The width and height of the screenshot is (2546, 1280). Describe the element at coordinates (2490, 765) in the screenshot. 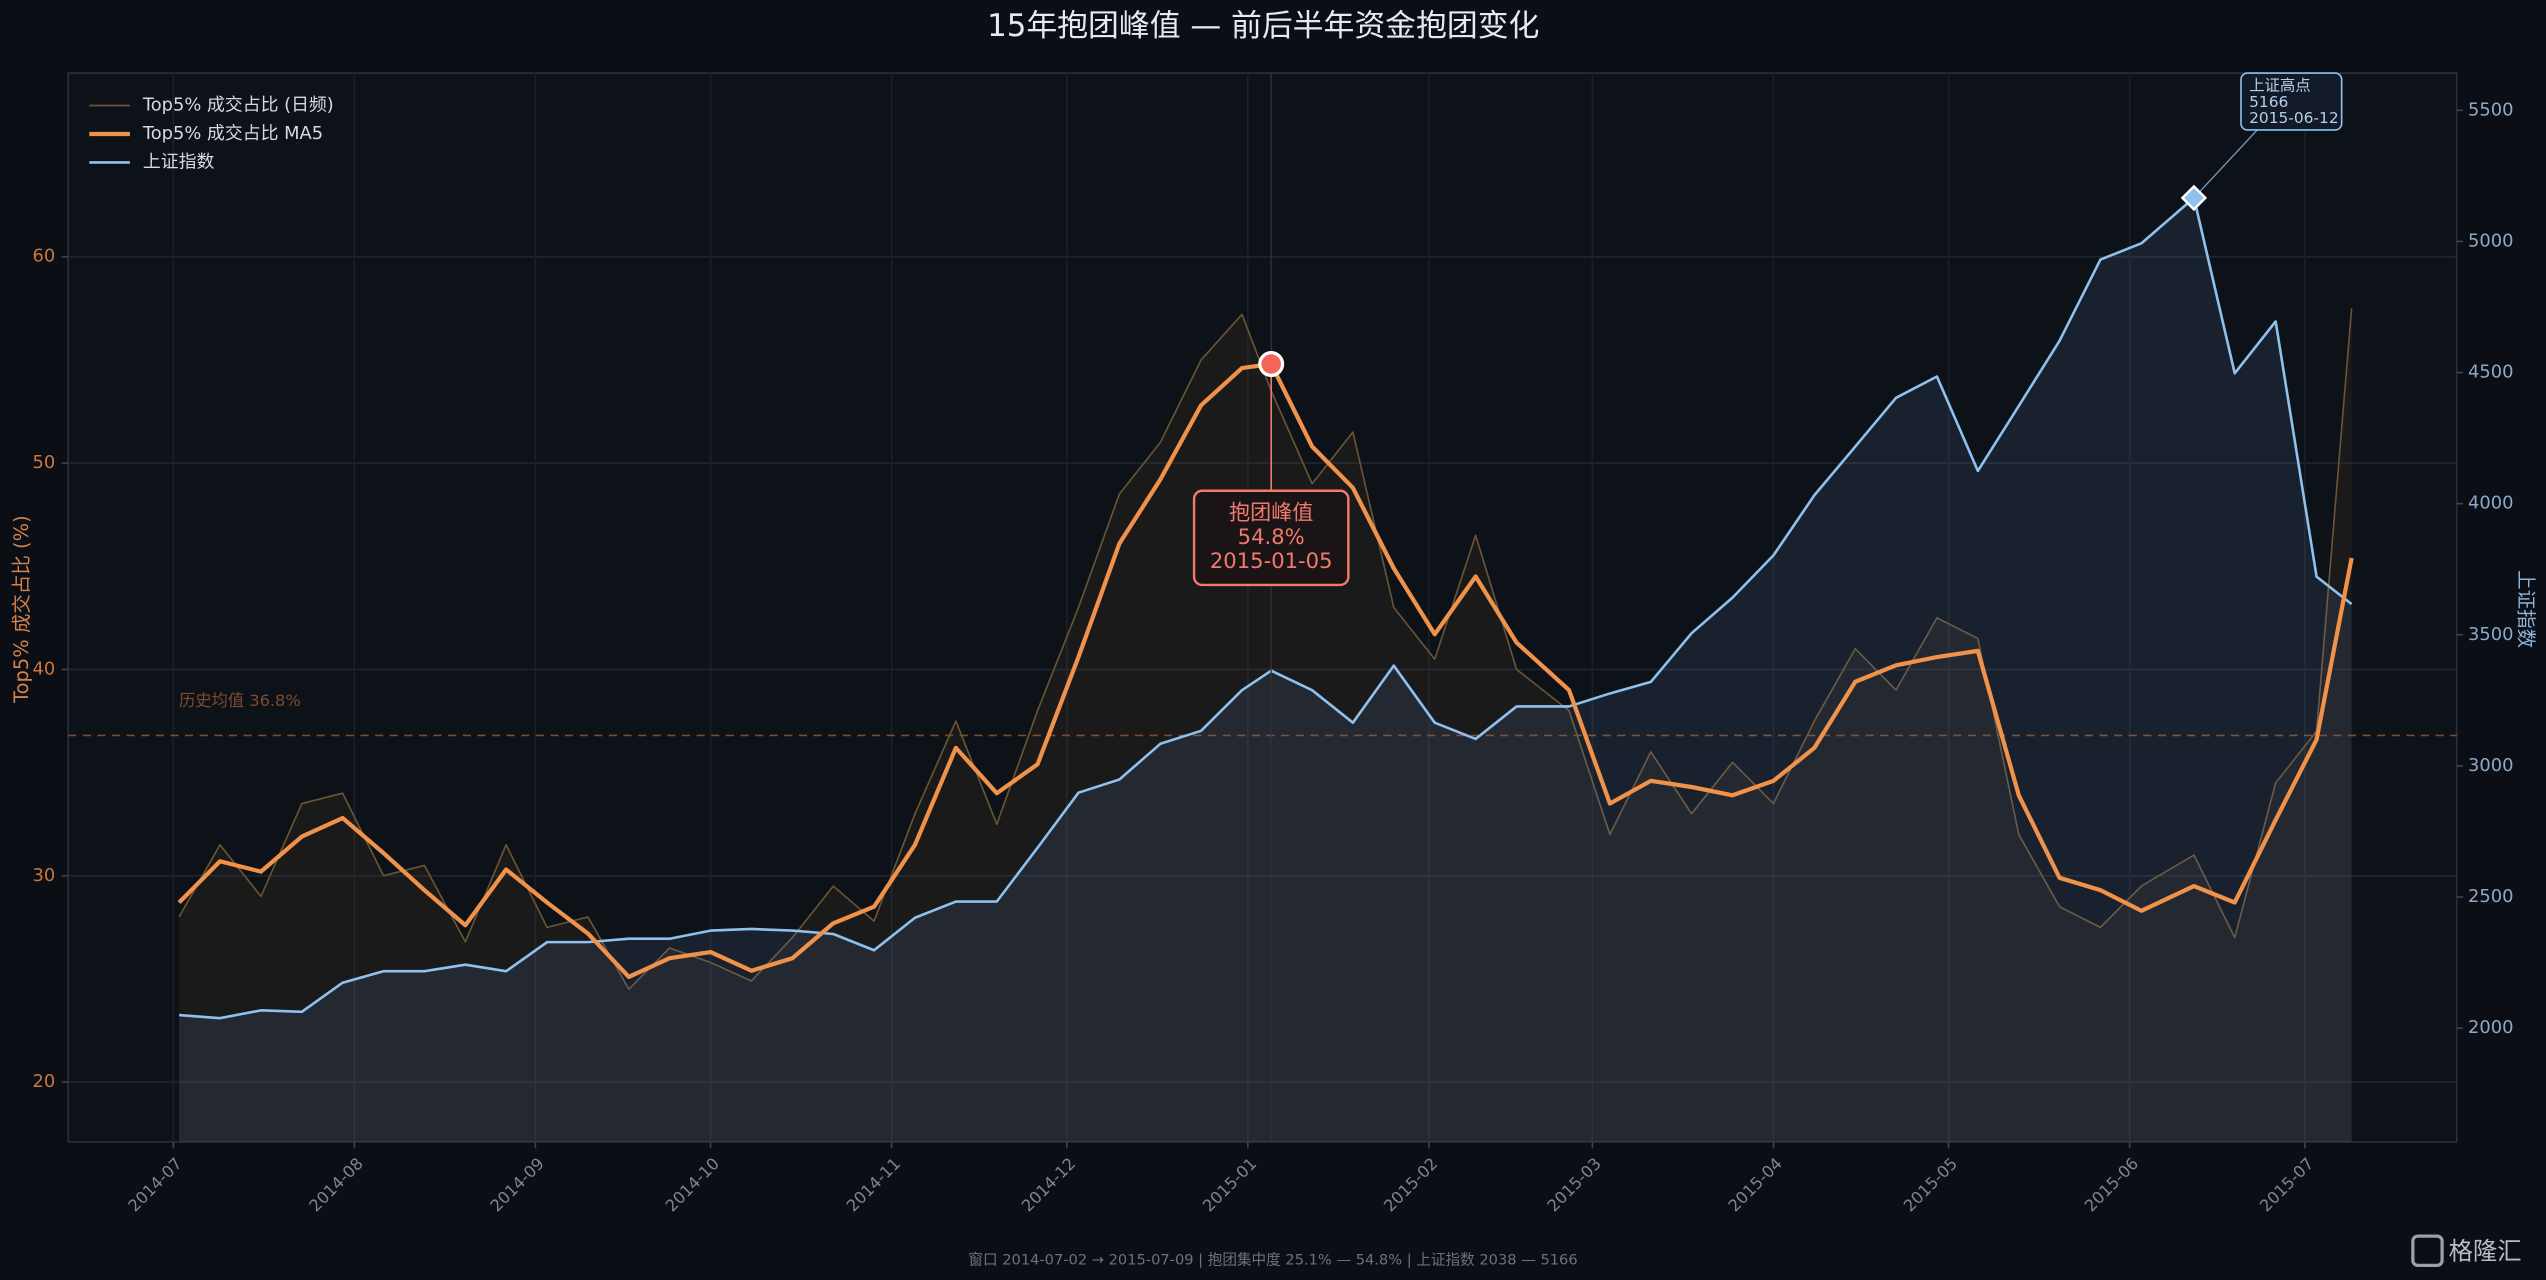

I see `y2-tick-label: 3000` at that location.